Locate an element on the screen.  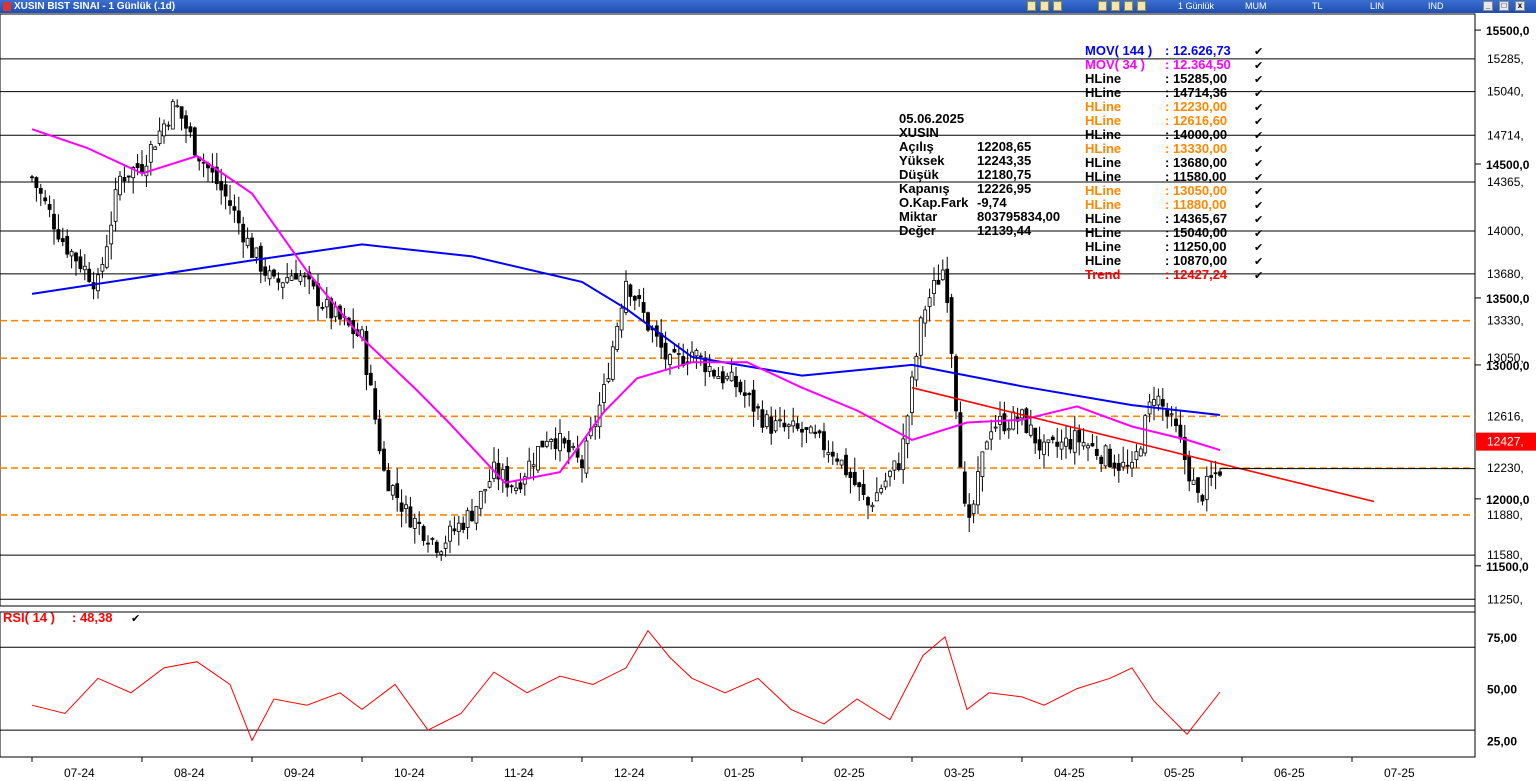
x-tick-label: 02-25 is located at coordinates (849, 773).